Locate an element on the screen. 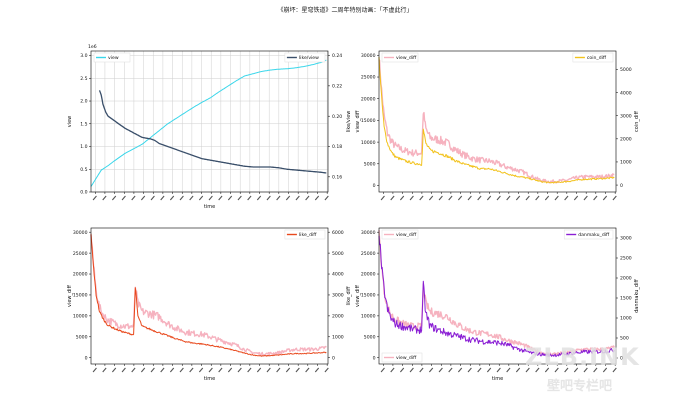 Image resolution: width=690 pixels, height=413 pixels. legend-right: like_diff is located at coordinates (305, 234).